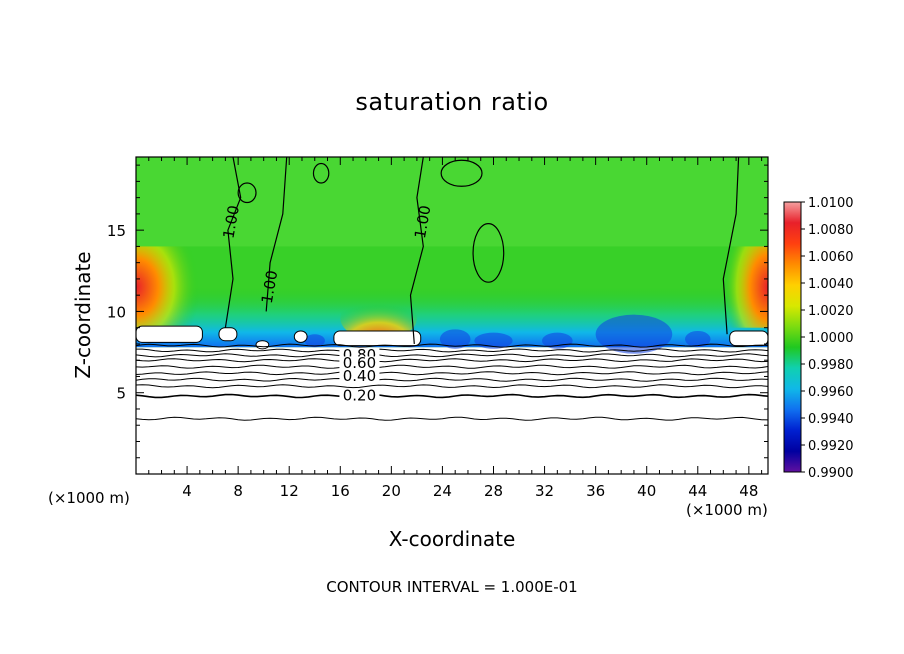  Describe the element at coordinates (727, 510) in the screenshot. I see `x-axis-unit-right: (×1000 m)` at that location.